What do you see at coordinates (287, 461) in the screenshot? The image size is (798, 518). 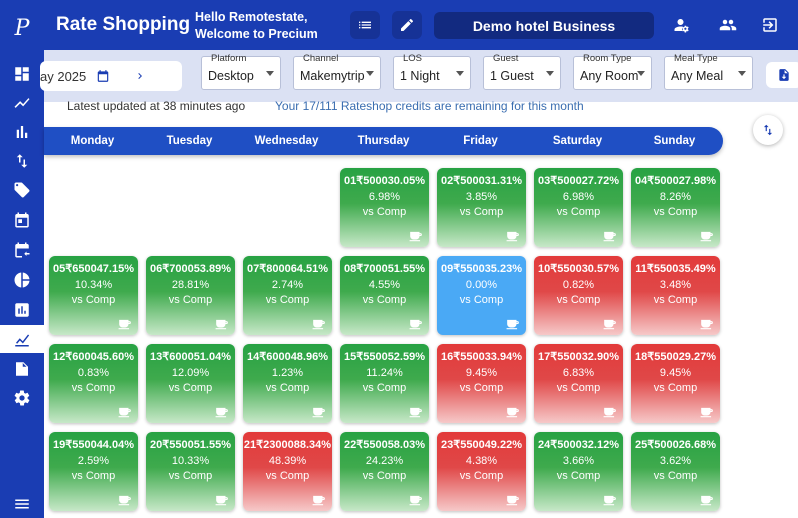 I see `cell-diff: 48.39%` at bounding box center [287, 461].